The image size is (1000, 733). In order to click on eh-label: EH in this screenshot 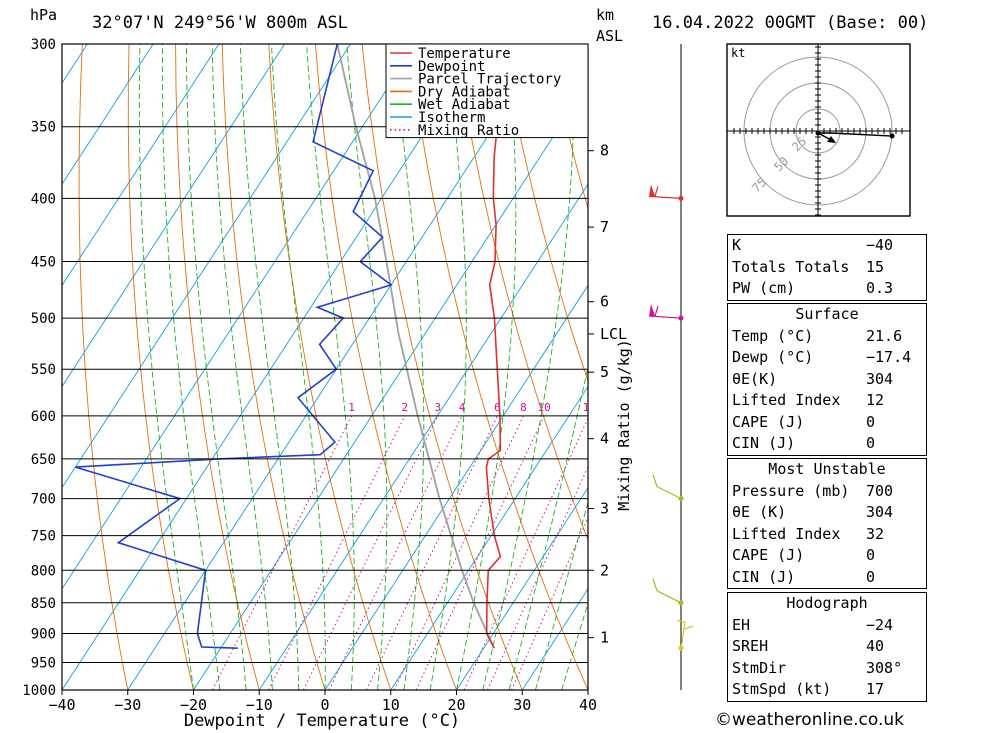, I will do `click(741, 624)`.